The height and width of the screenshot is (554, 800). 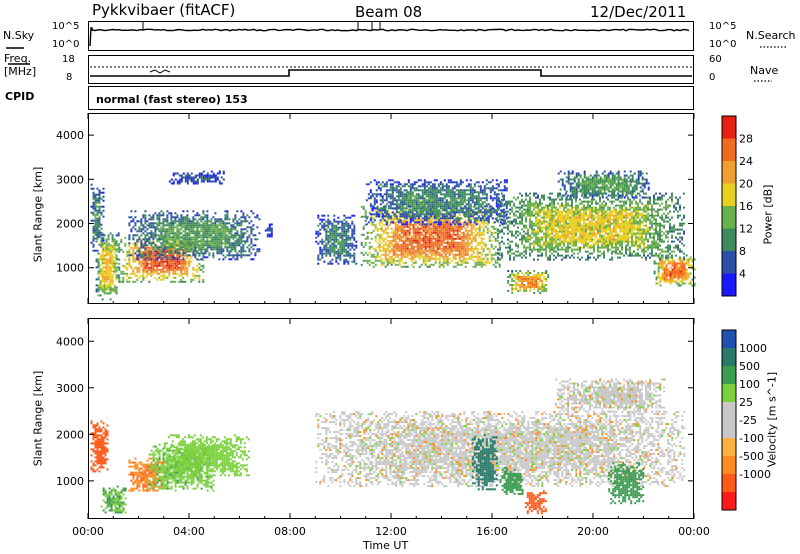 What do you see at coordinates (391, 98) in the screenshot?
I see `cpid-panel` at bounding box center [391, 98].